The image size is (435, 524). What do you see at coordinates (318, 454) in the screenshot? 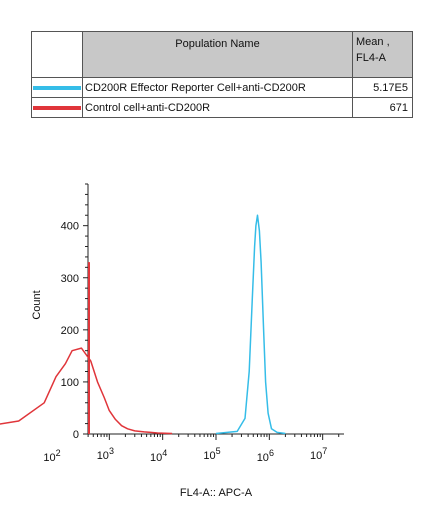
I see `x-tick-label: 10⁷` at bounding box center [318, 454].